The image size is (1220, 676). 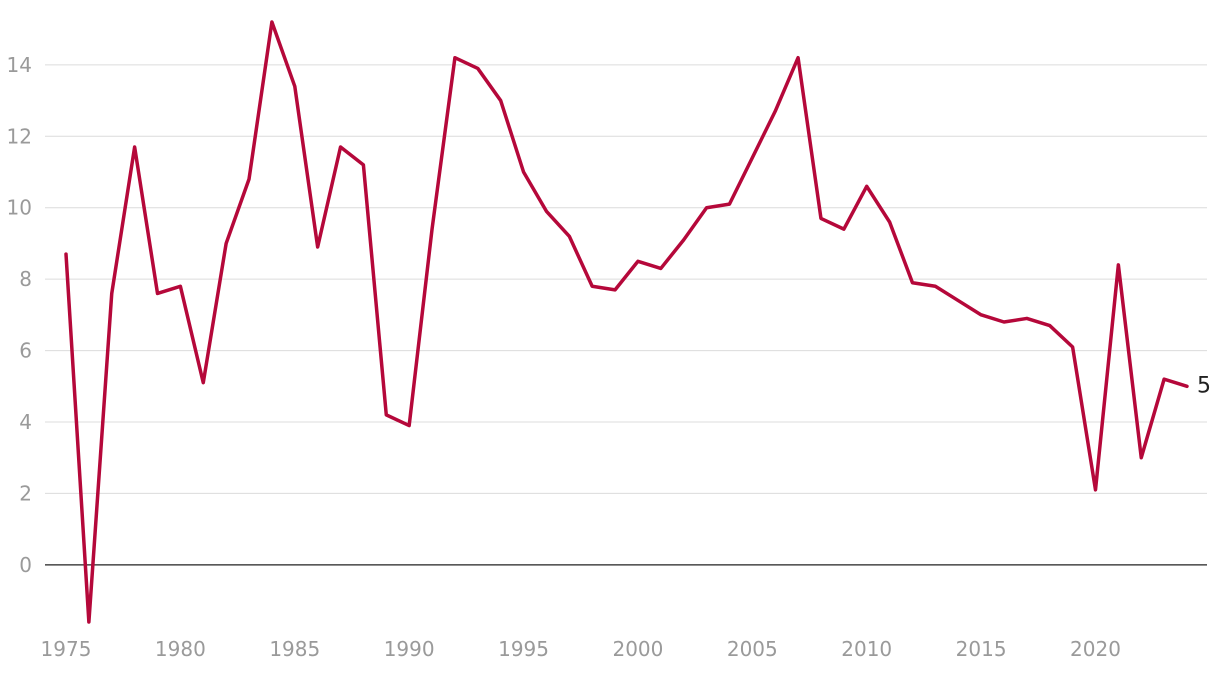 What do you see at coordinates (1095, 649) in the screenshot?
I see `x-tick-label: 2020` at bounding box center [1095, 649].